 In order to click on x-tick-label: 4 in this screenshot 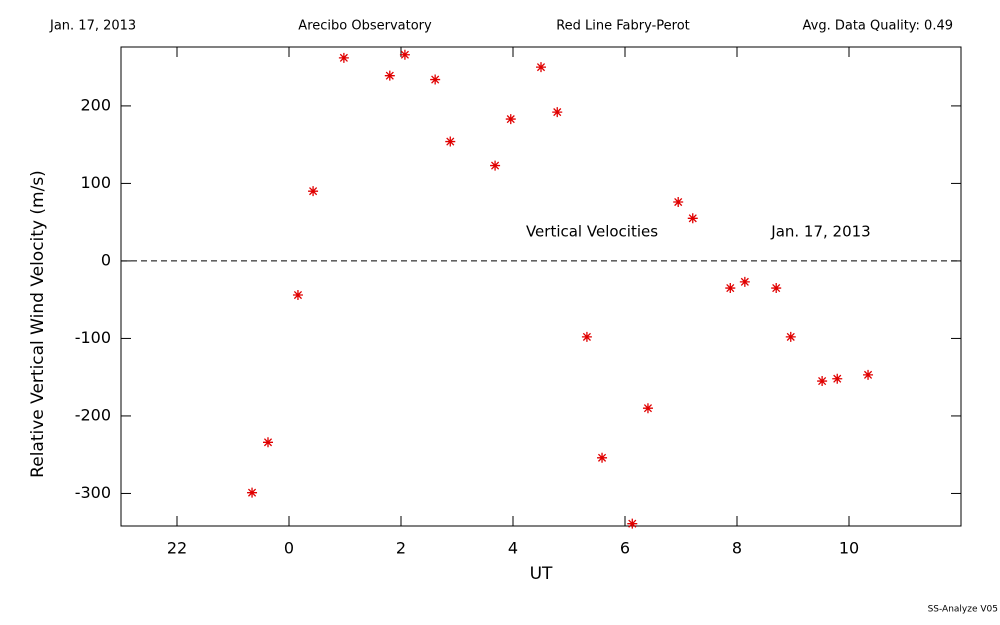, I will do `click(513, 548)`.